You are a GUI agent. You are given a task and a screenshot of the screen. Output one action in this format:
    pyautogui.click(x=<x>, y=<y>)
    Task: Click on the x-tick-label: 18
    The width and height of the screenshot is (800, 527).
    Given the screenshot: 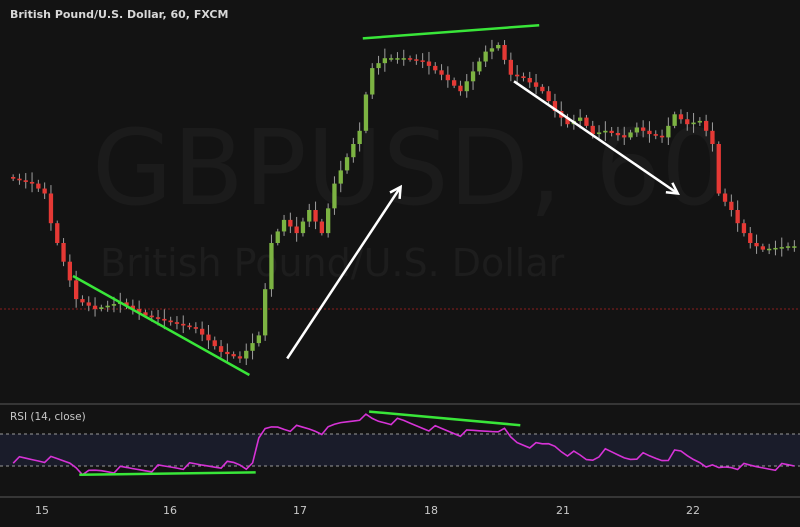 What is the action you would take?
    pyautogui.click(x=431, y=510)
    